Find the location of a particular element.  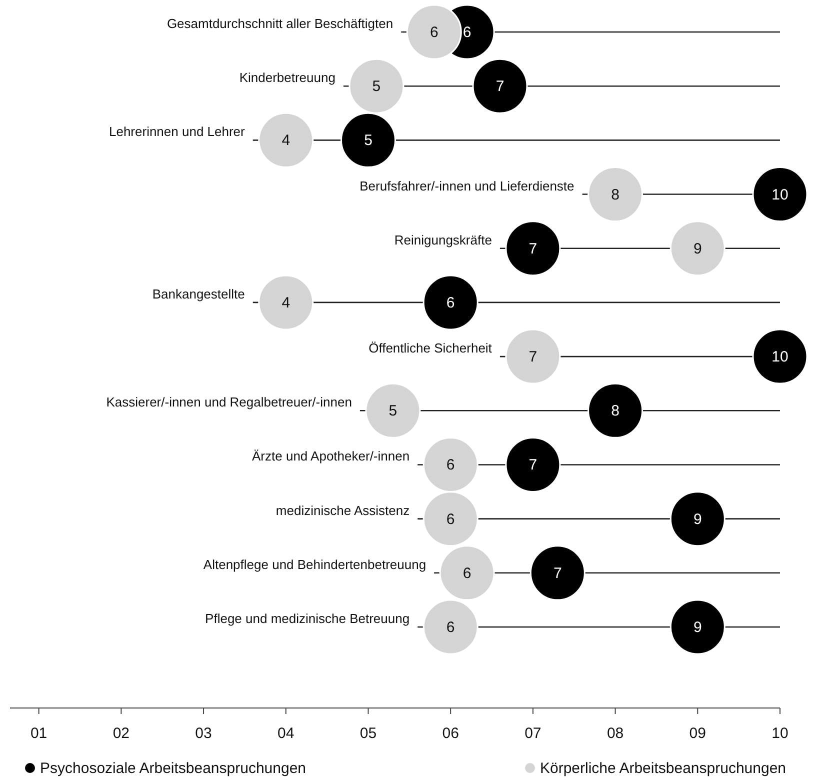

y-tick-label: Bankangestellte is located at coordinates (198, 294).